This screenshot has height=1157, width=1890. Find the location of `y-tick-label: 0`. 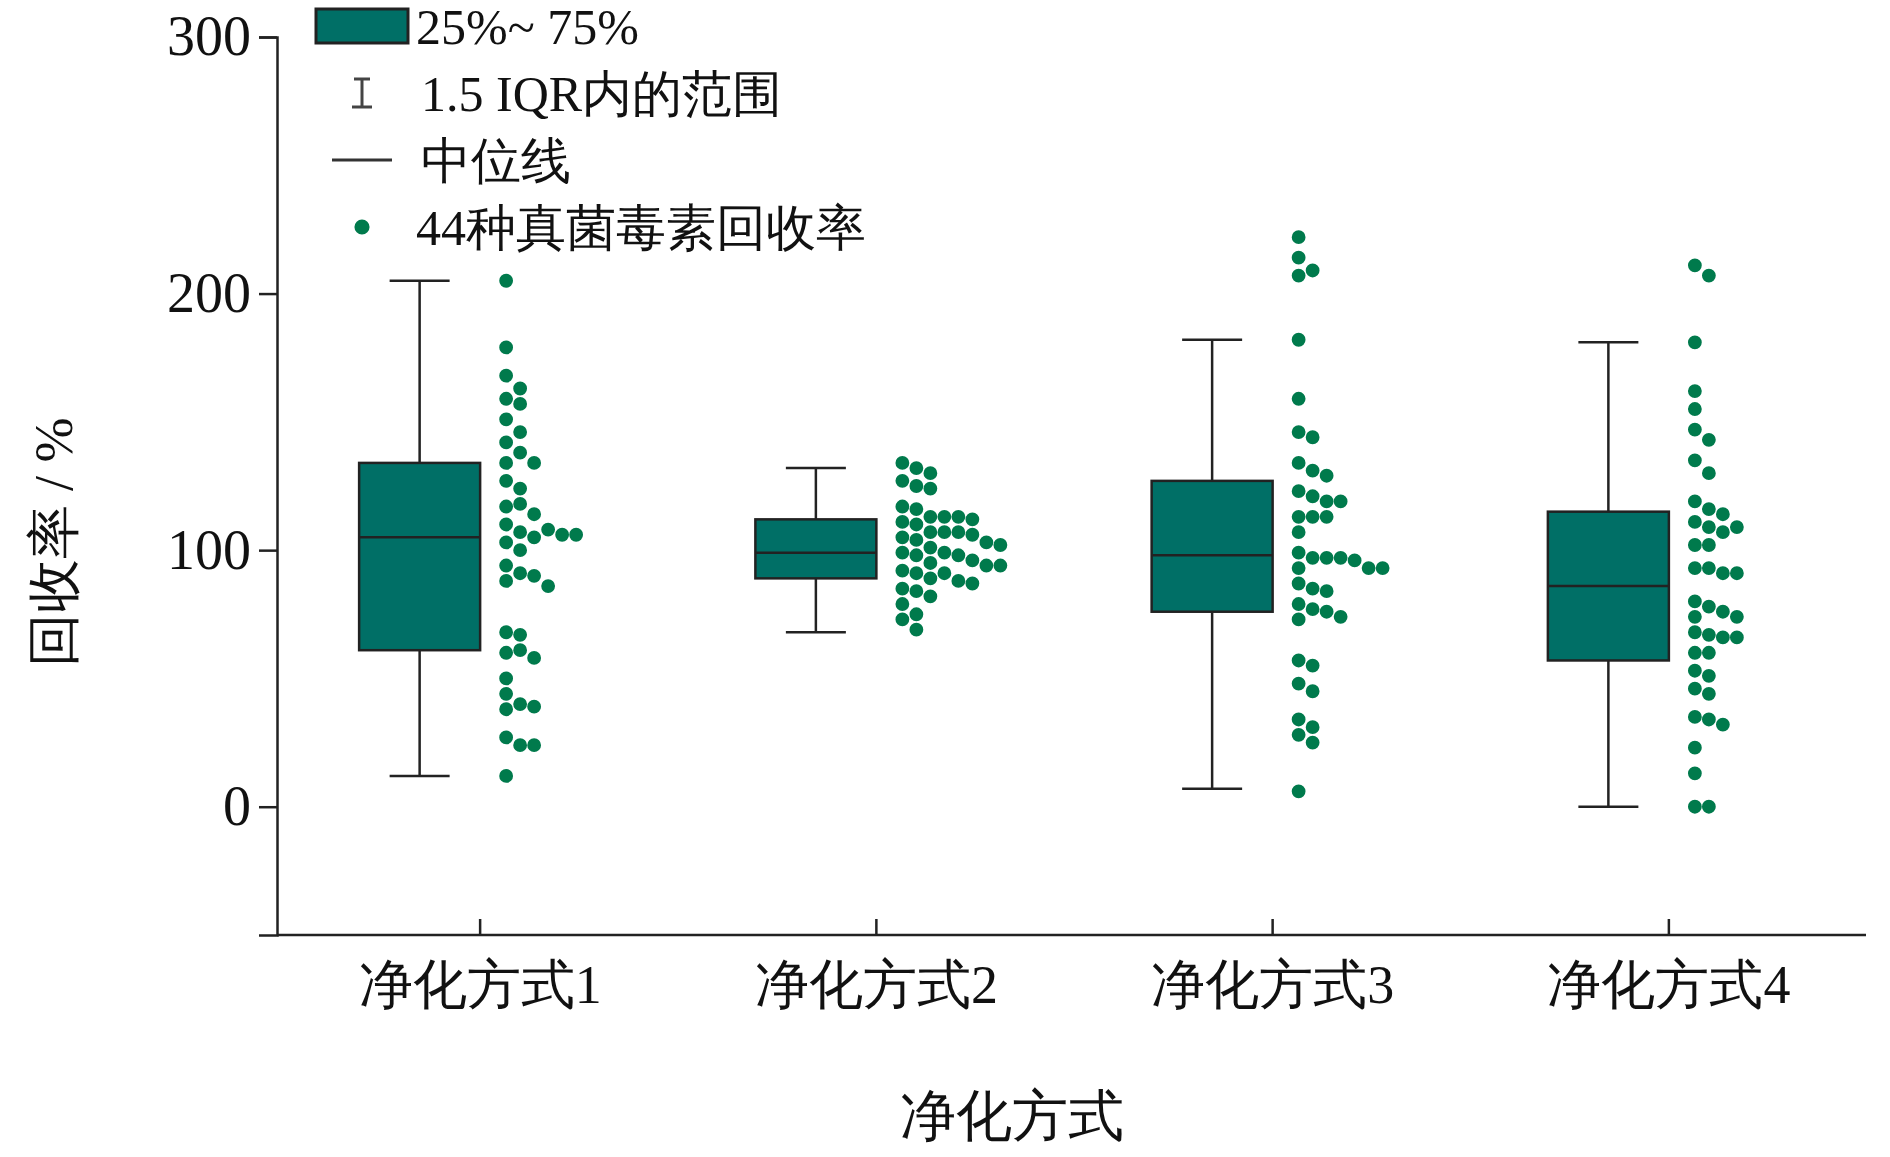

y-tick-label: 0 is located at coordinates (237, 806).